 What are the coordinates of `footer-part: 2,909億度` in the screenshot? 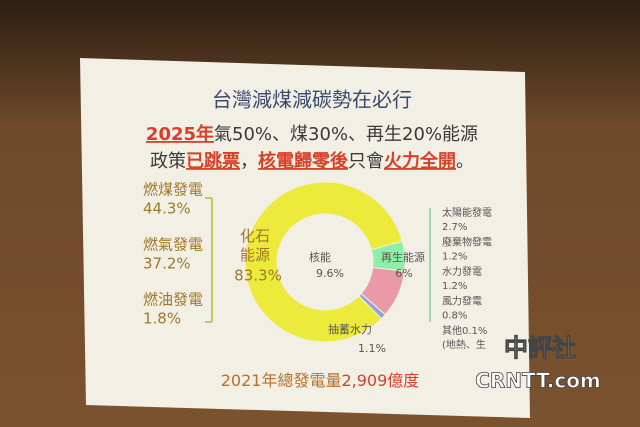 It's located at (380, 380).